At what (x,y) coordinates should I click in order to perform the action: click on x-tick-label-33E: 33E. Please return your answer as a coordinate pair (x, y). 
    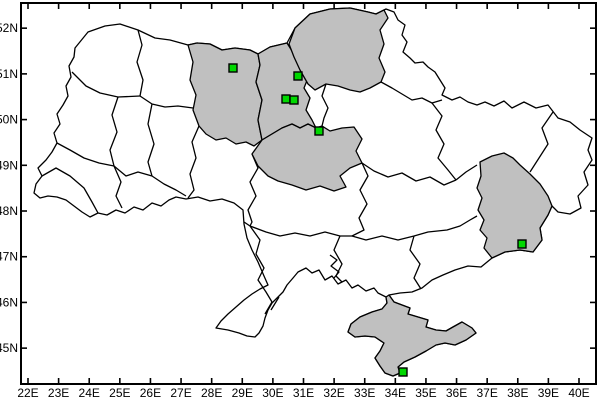
    Looking at the image, I should click on (364, 393).